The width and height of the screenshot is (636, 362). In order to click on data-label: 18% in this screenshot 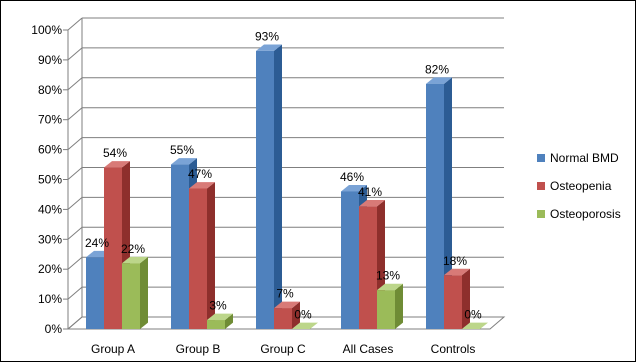, I will do `click(455, 261)`.